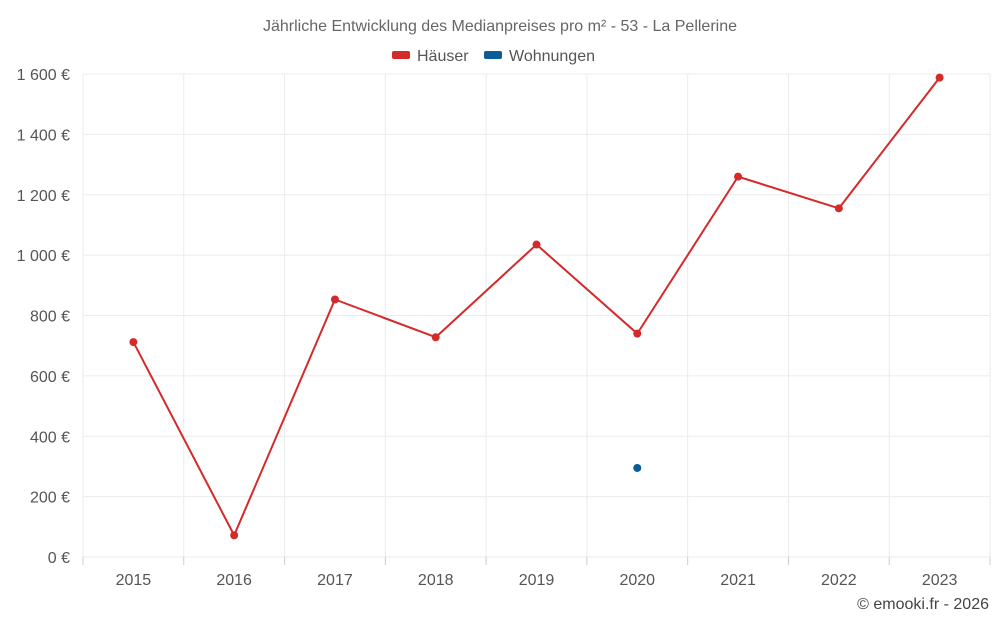 The image size is (1000, 625). I want to click on legend-label-houses: Häuser, so click(443, 56).